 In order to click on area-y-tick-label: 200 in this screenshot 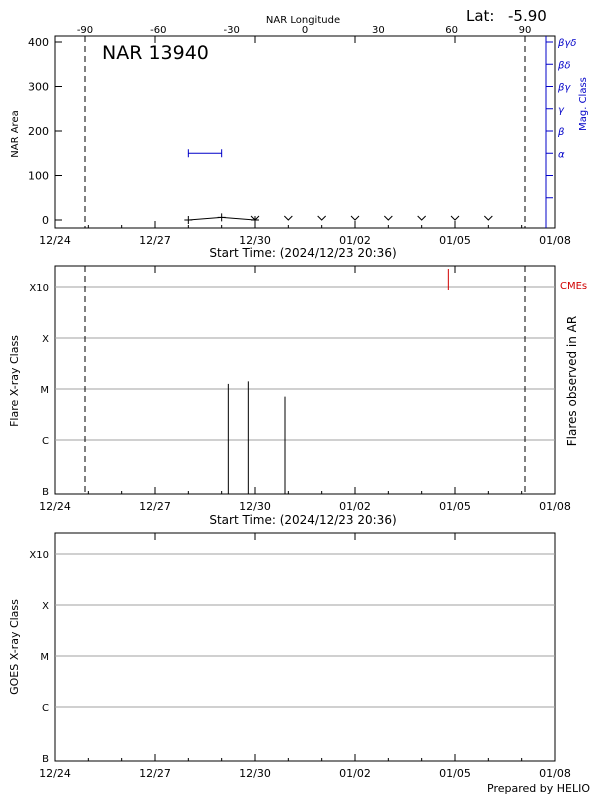, I will do `click(38, 131)`.